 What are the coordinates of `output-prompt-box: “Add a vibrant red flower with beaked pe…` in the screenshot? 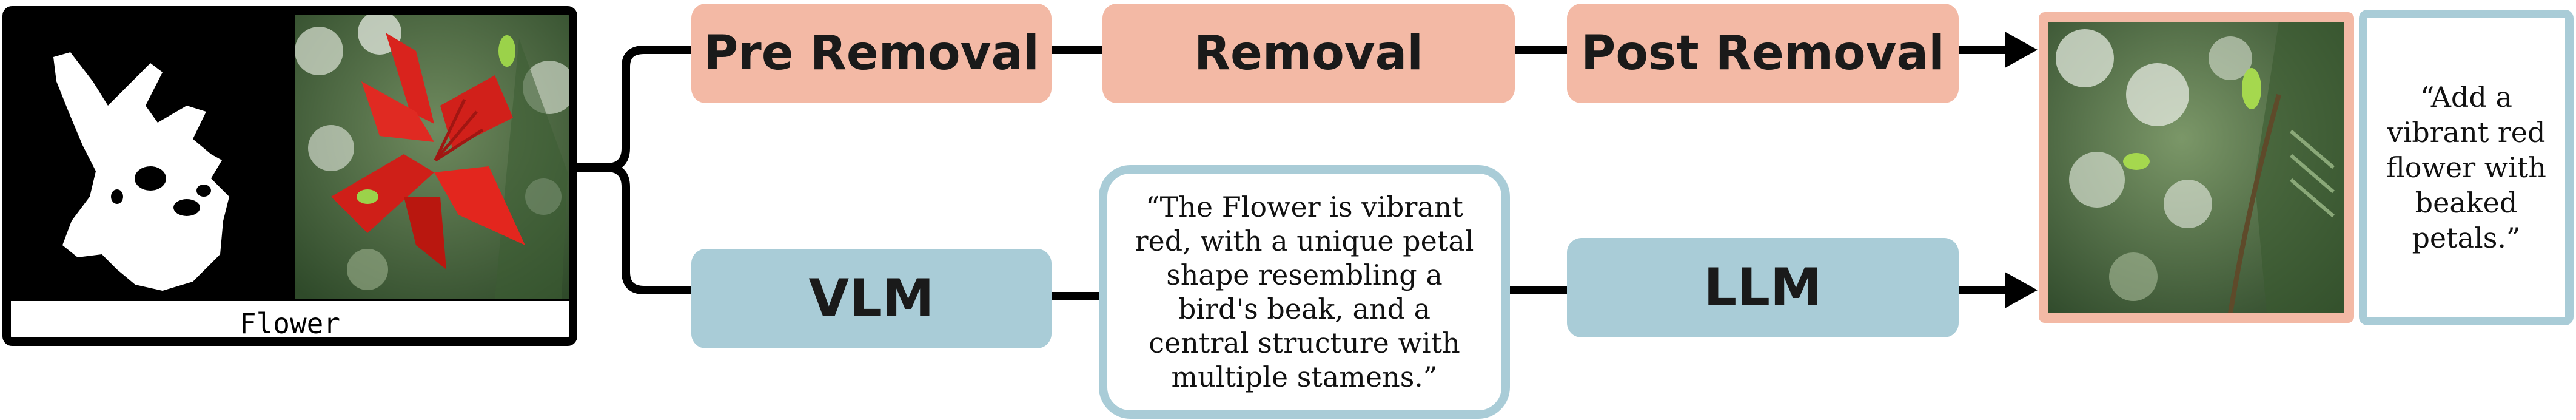 It's located at (2466, 167).